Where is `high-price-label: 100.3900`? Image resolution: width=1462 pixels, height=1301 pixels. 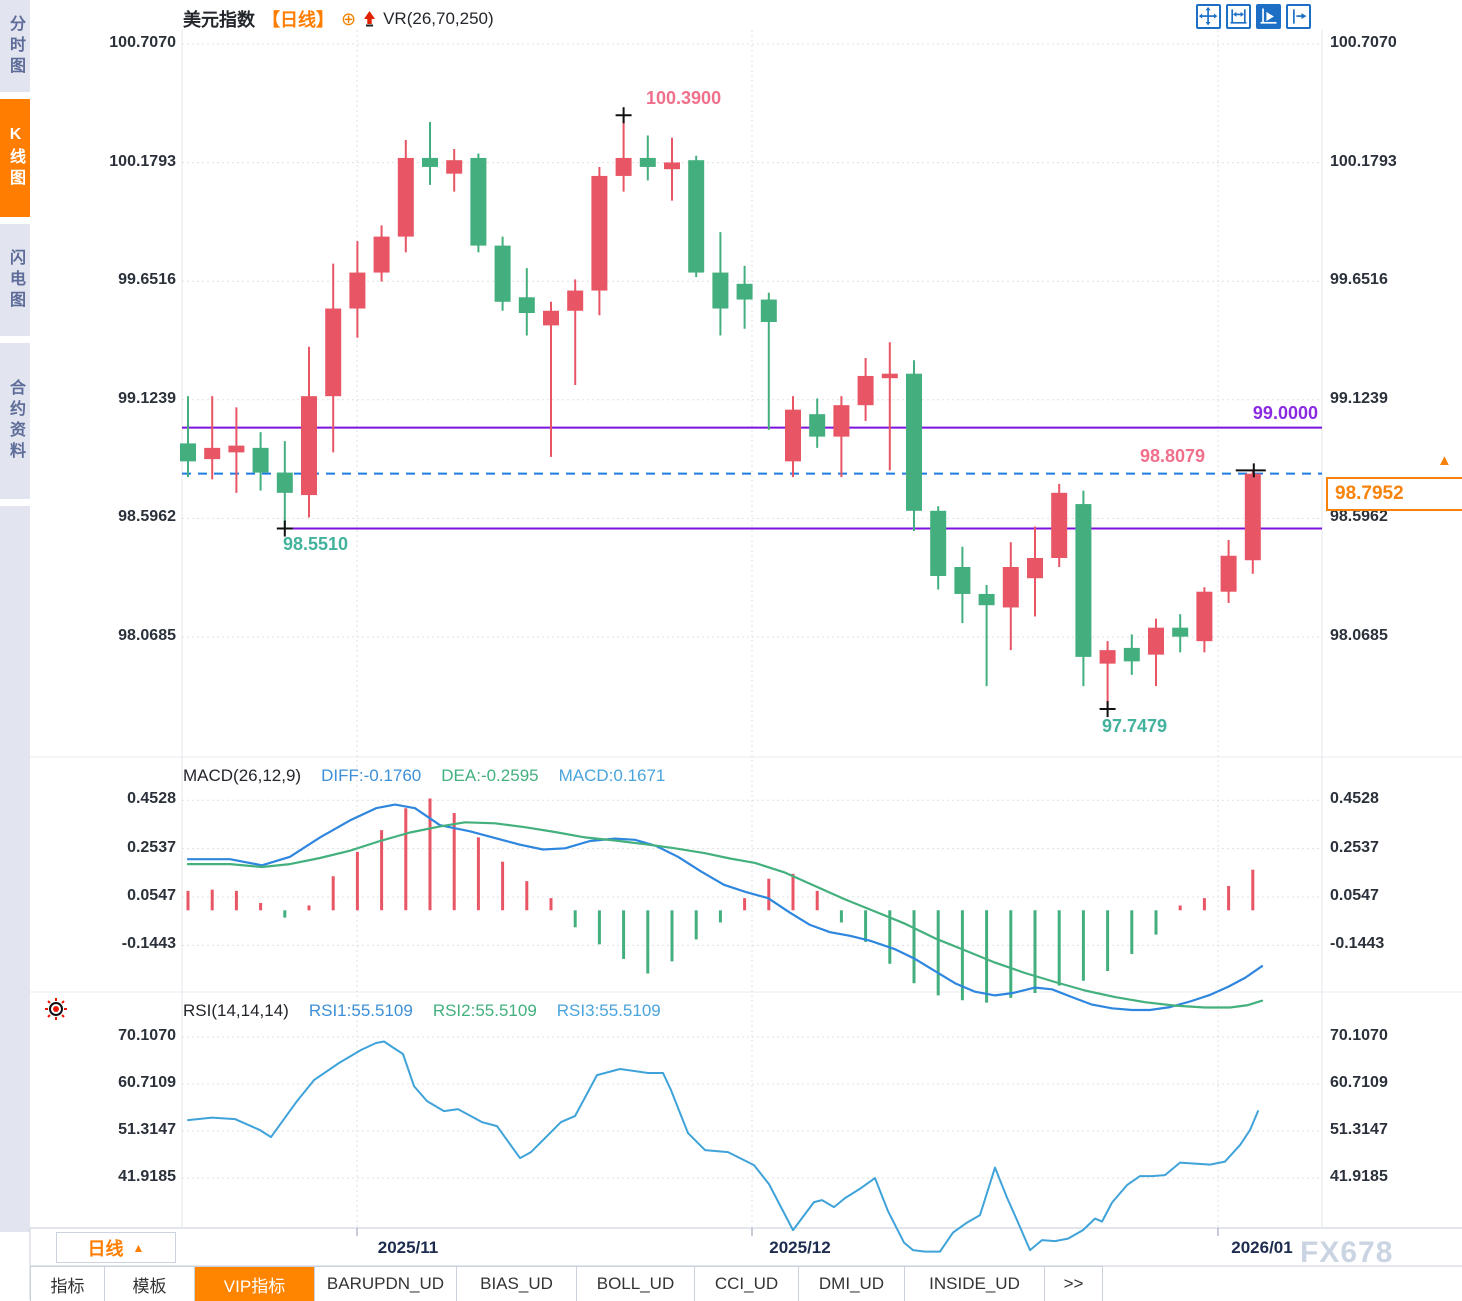 high-price-label: 100.3900 is located at coordinates (684, 98).